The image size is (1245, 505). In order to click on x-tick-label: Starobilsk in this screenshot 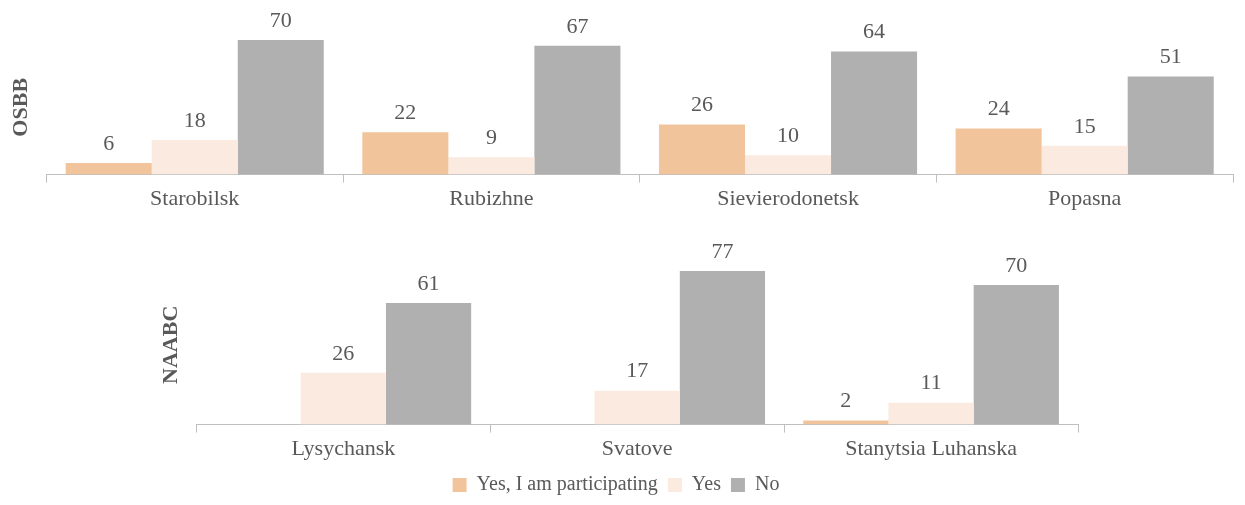, I will do `click(195, 197)`.